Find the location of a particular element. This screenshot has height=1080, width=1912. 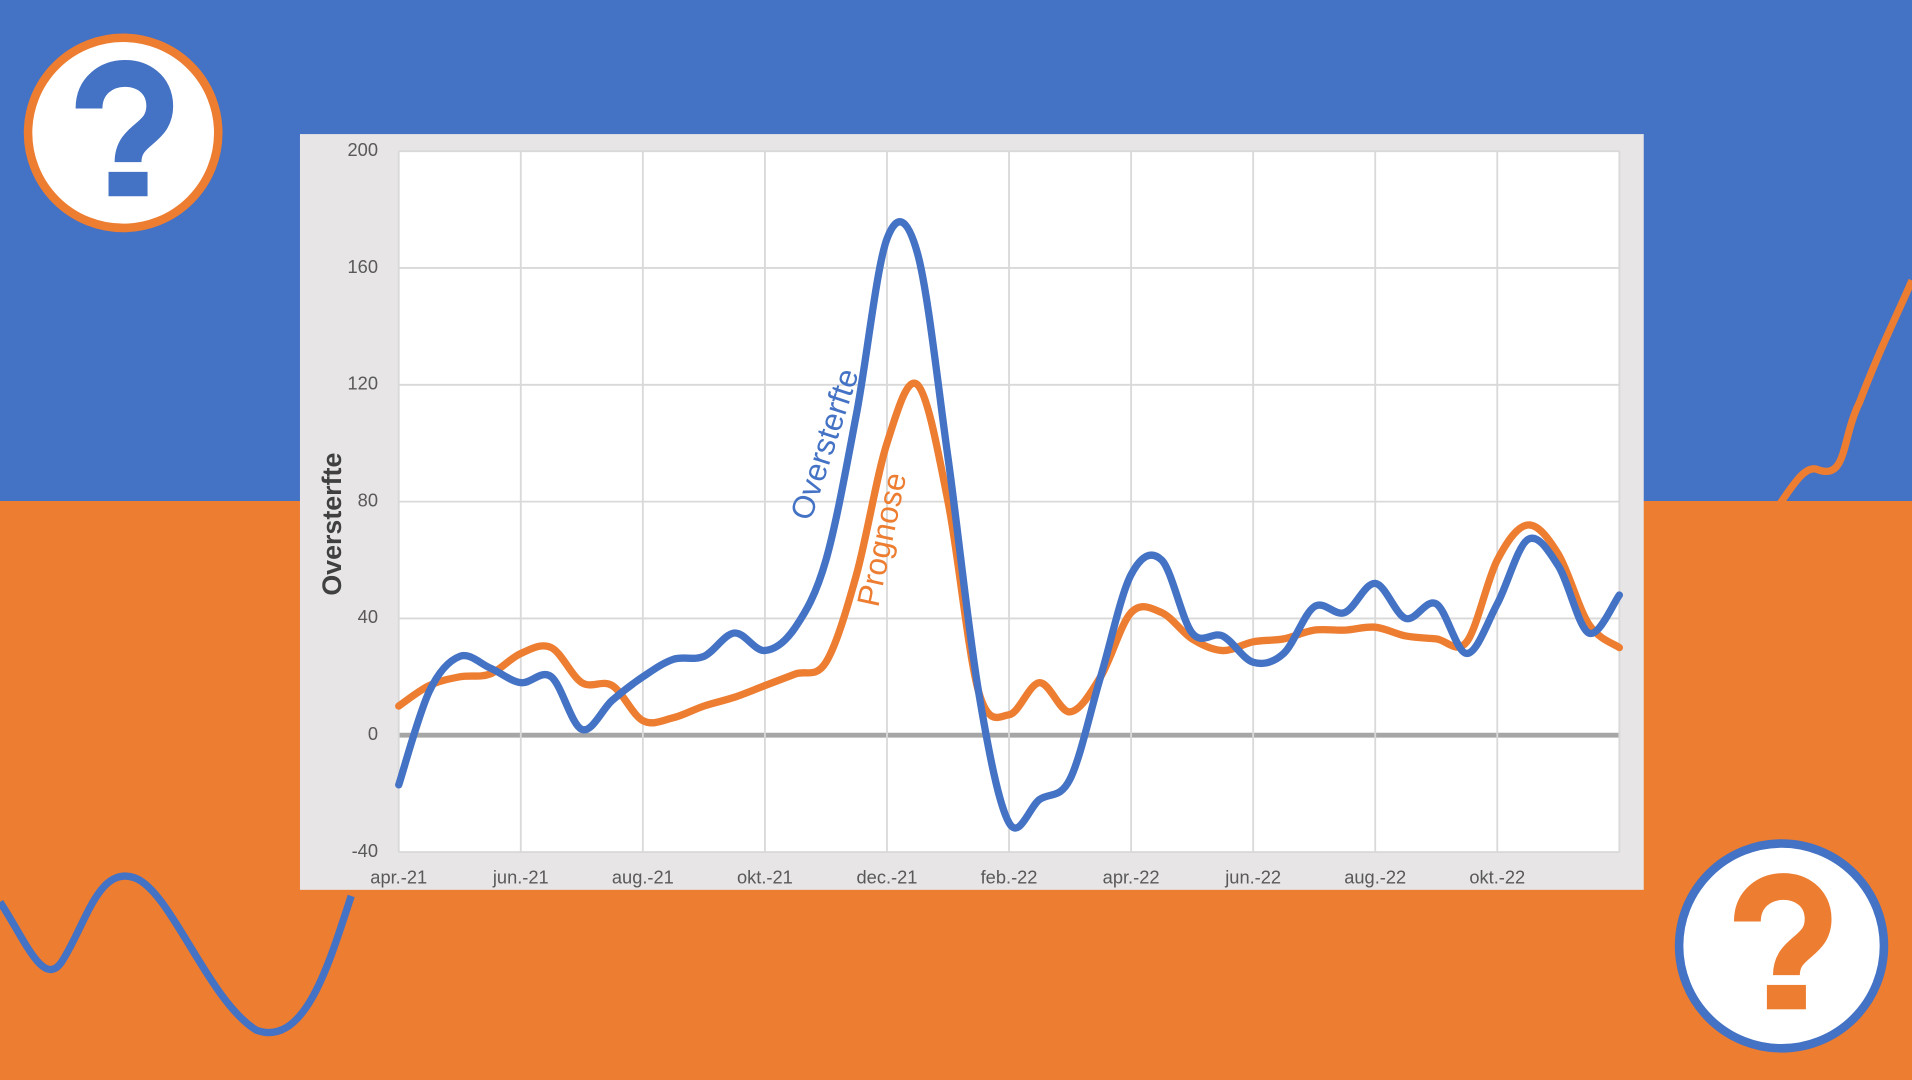

x-tick-label: aug.-22 is located at coordinates (1375, 877).